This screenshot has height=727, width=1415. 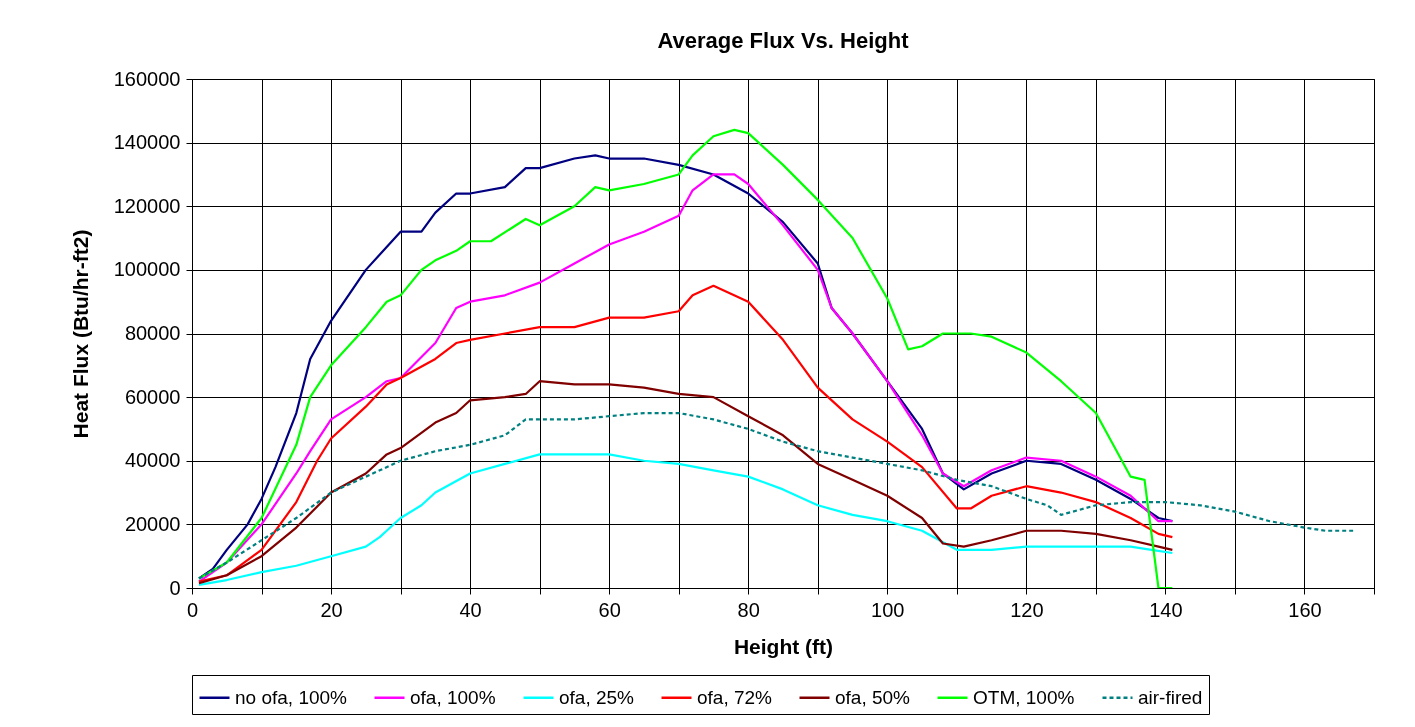 What do you see at coordinates (1166, 609) in the screenshot?
I see `x-tick-label: 140` at bounding box center [1166, 609].